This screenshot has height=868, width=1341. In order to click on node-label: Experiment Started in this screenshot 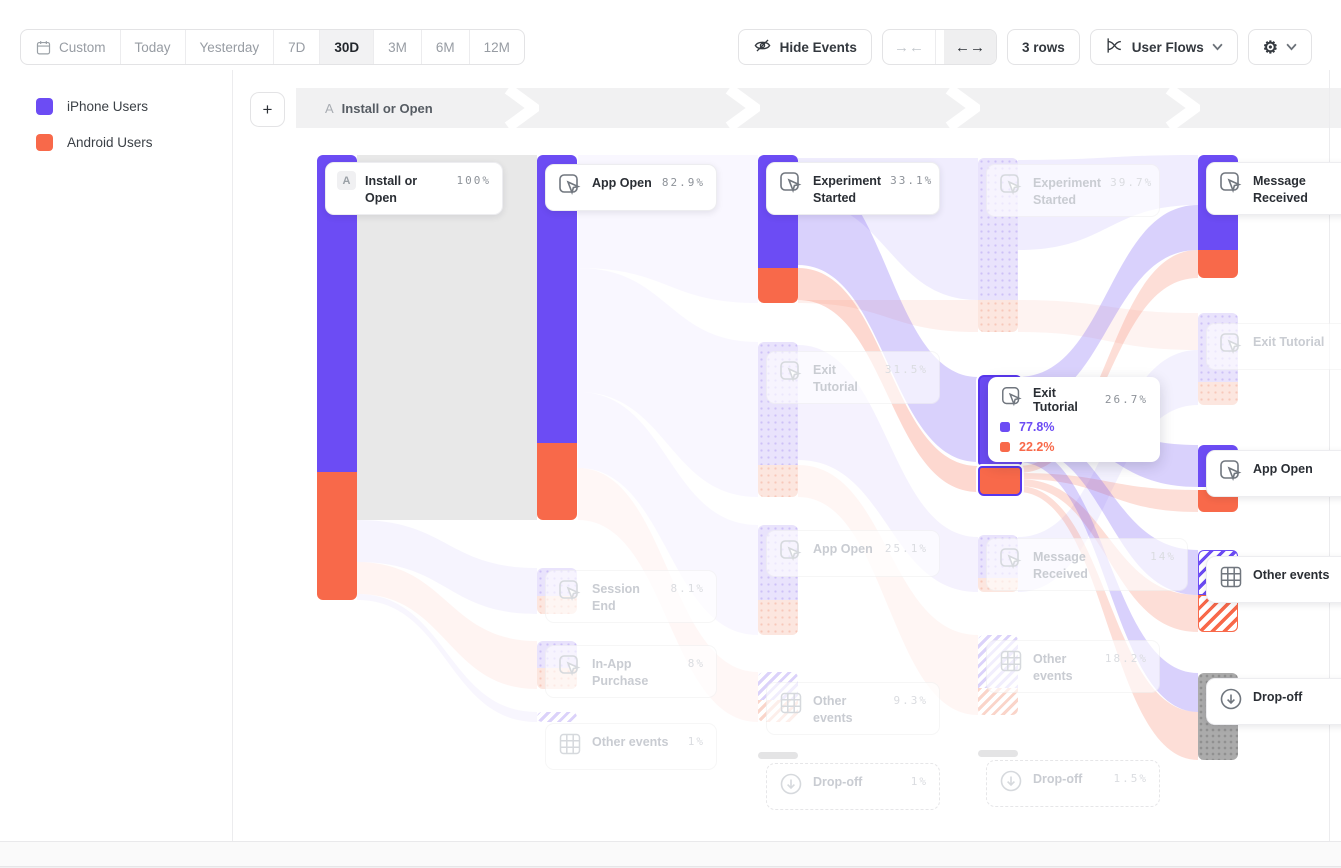, I will do `click(1067, 191)`.